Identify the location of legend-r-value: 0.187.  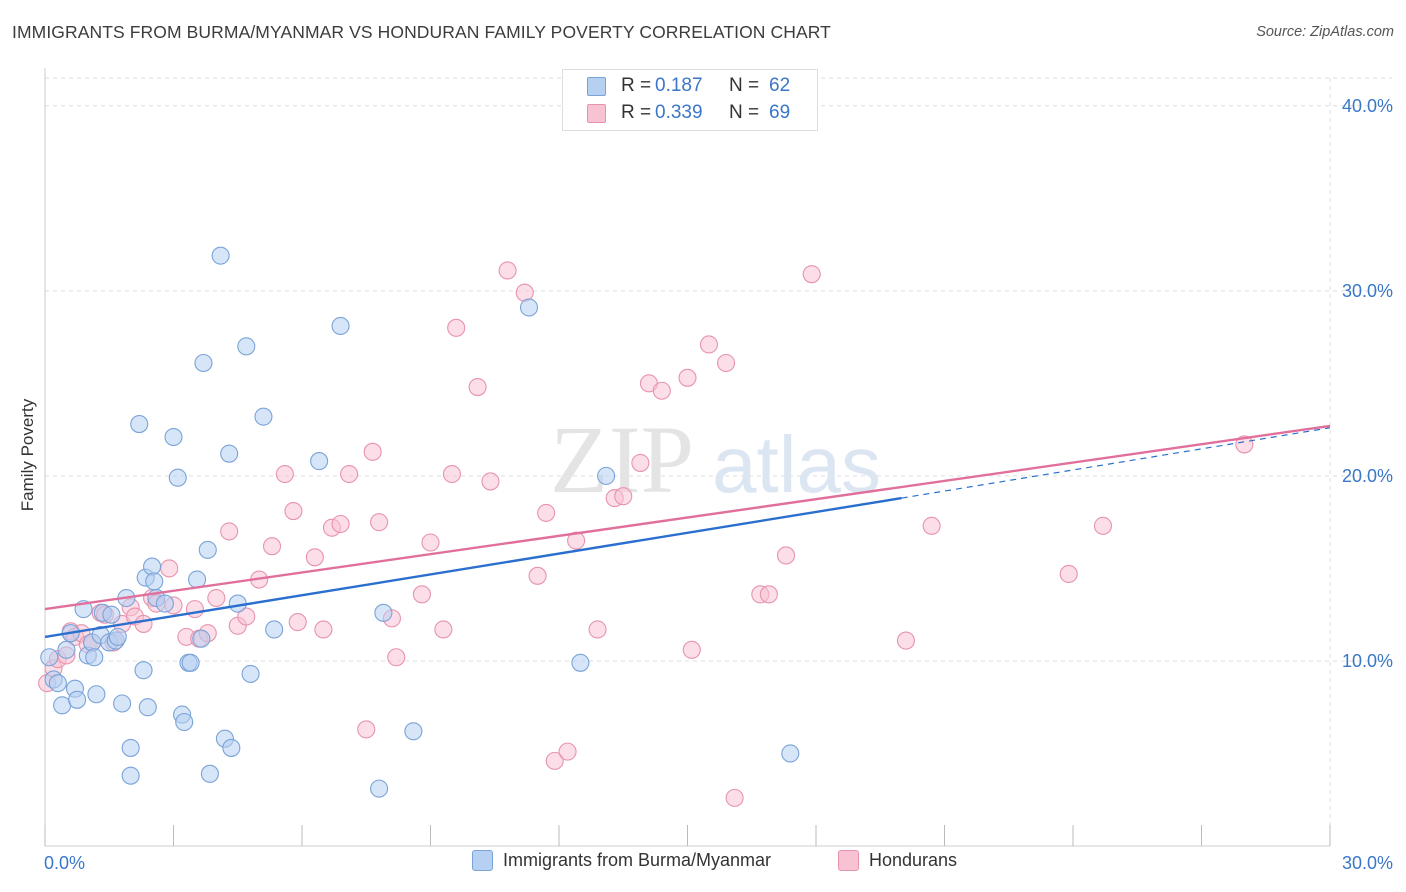
(679, 85).